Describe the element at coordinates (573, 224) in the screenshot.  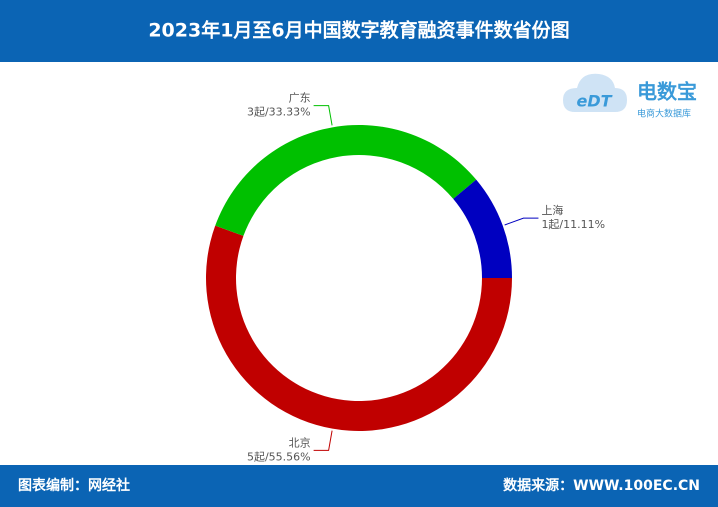
I see `value-label: 1起/11.11%` at that location.